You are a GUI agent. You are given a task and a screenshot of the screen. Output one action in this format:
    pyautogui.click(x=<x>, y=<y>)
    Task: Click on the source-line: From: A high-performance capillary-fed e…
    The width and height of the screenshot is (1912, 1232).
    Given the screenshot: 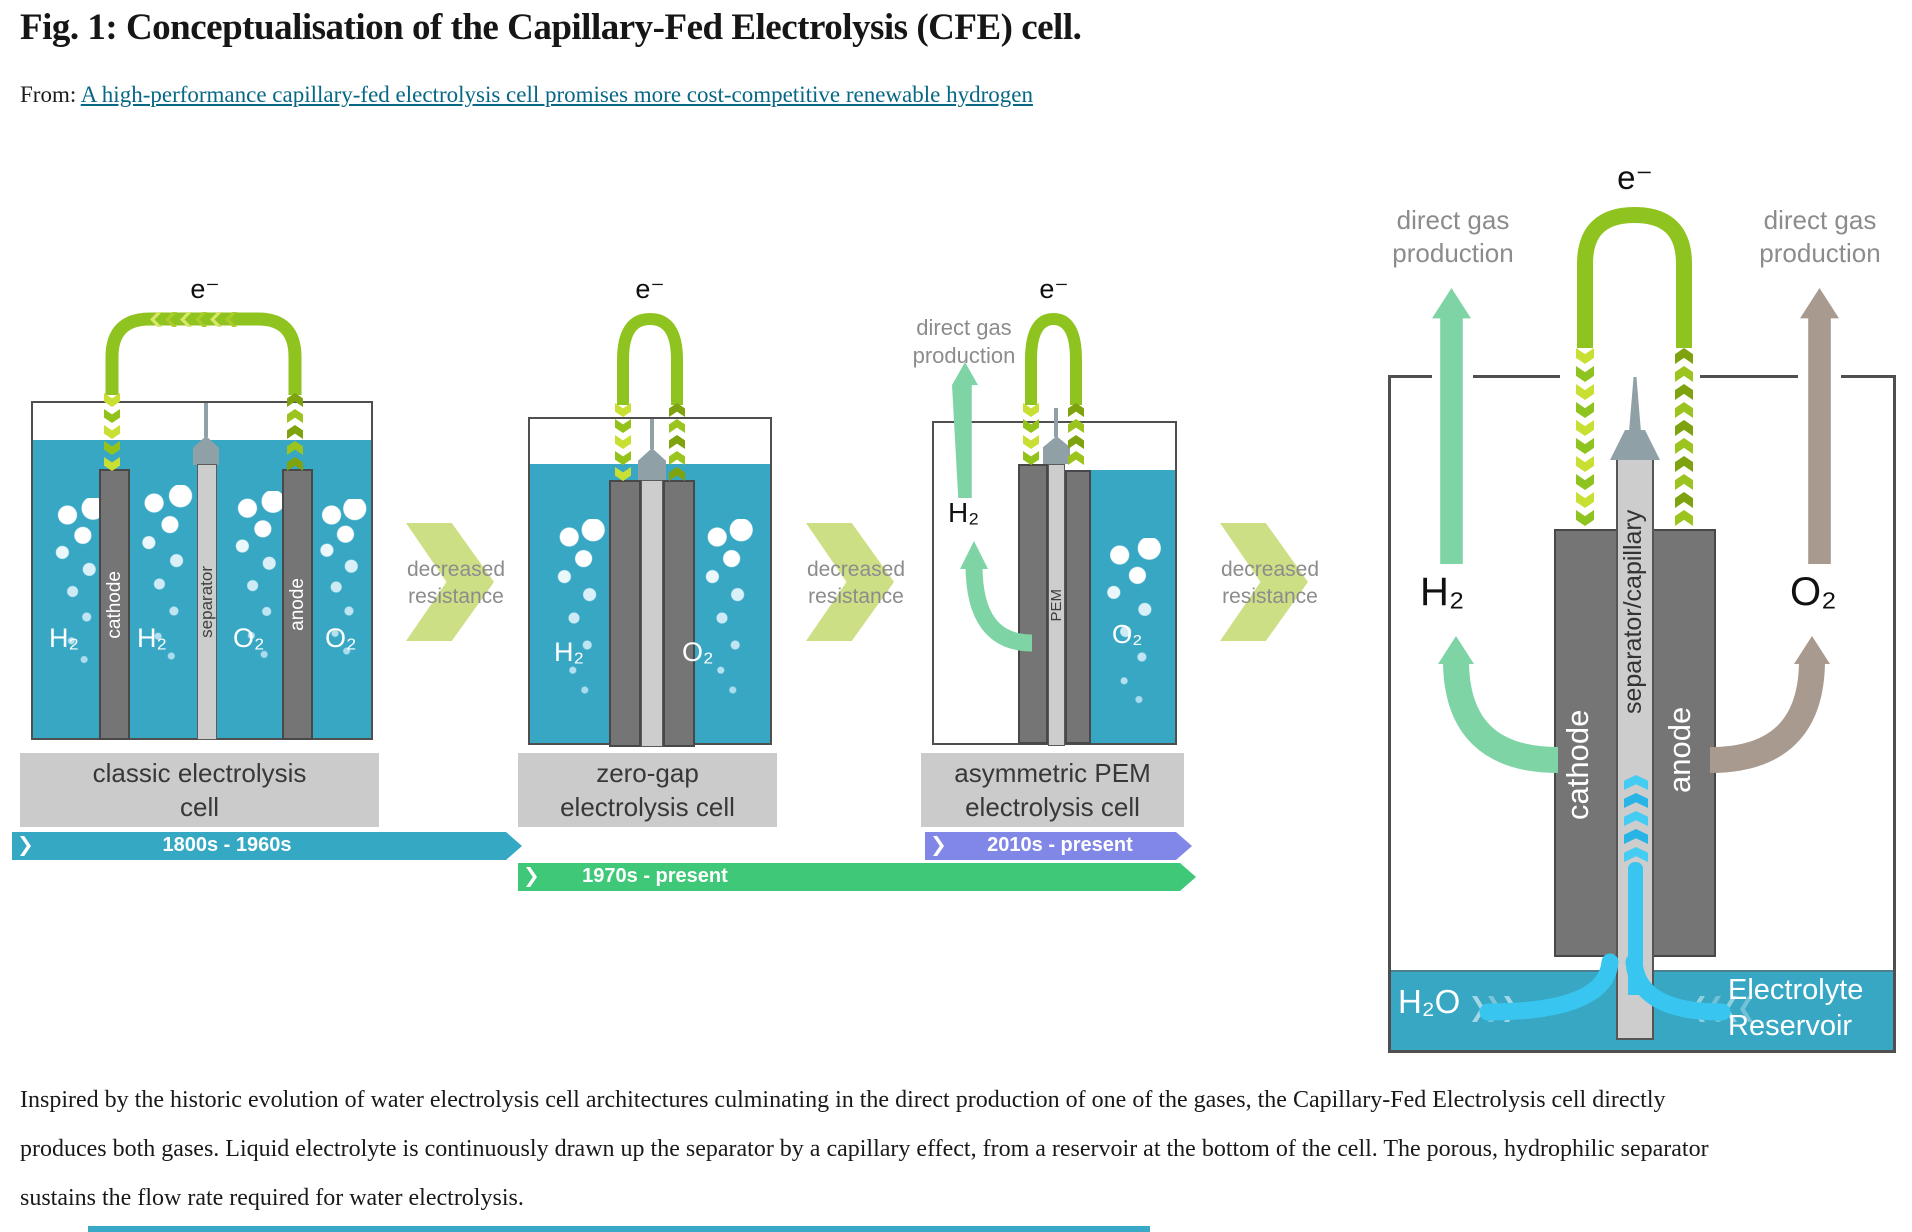 What is the action you would take?
    pyautogui.click(x=526, y=95)
    